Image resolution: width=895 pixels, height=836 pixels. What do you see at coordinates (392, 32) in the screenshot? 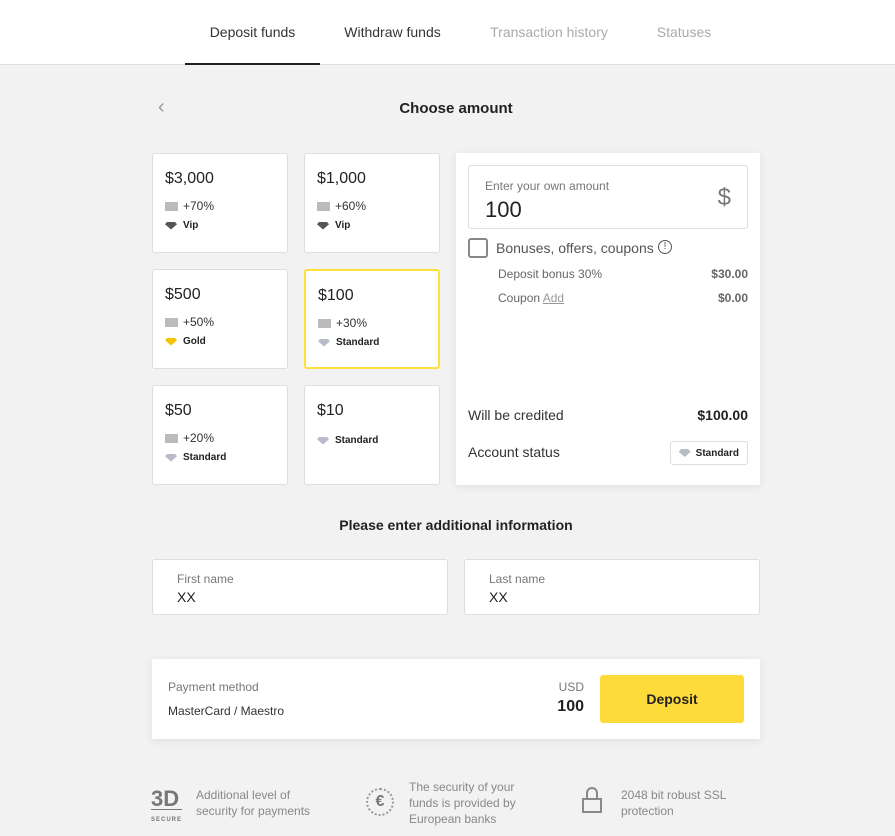
I see `tab-withdraw-funds: Withdraw funds` at bounding box center [392, 32].